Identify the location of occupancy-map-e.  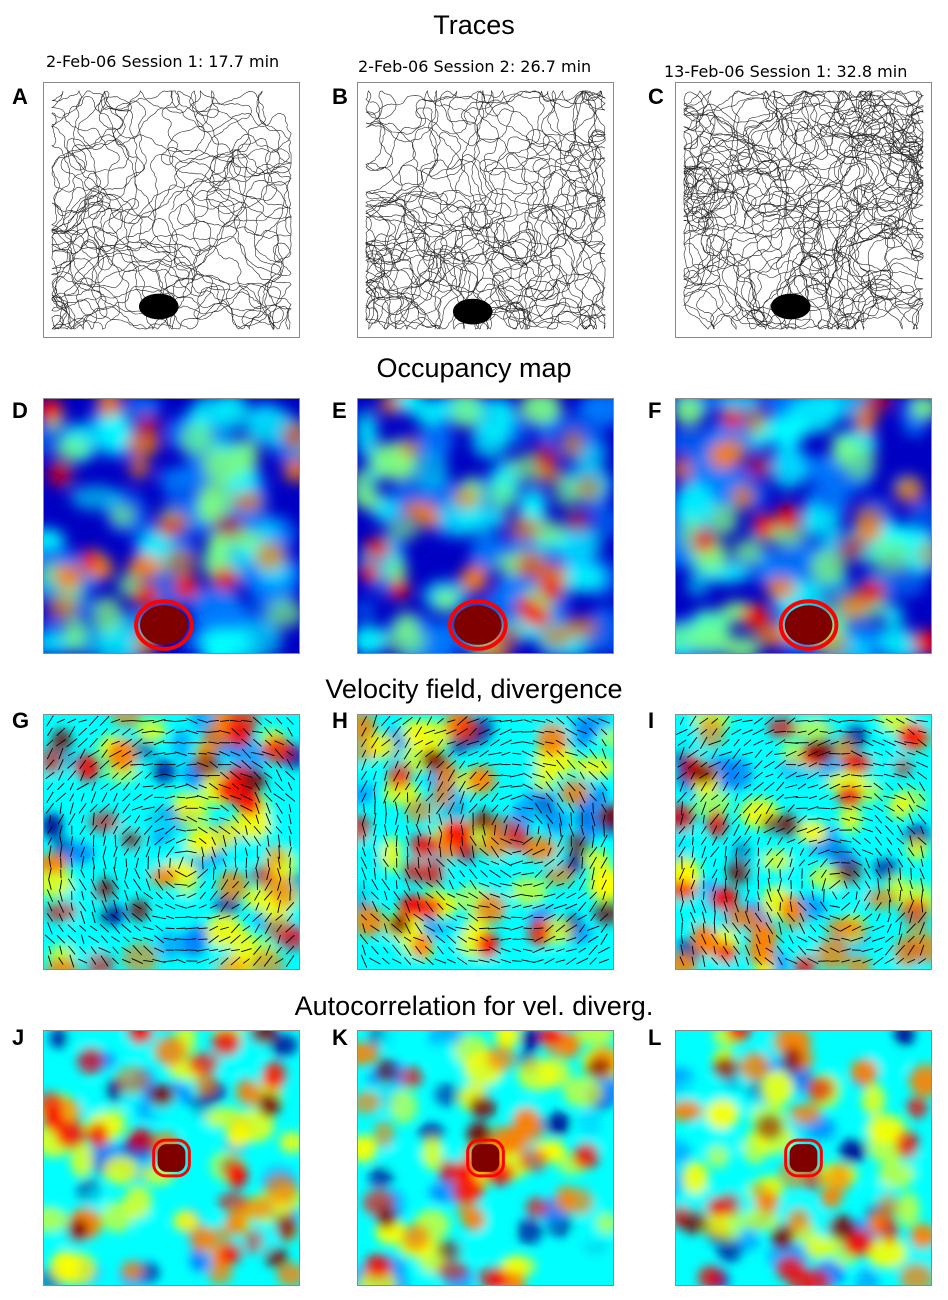
(485, 526).